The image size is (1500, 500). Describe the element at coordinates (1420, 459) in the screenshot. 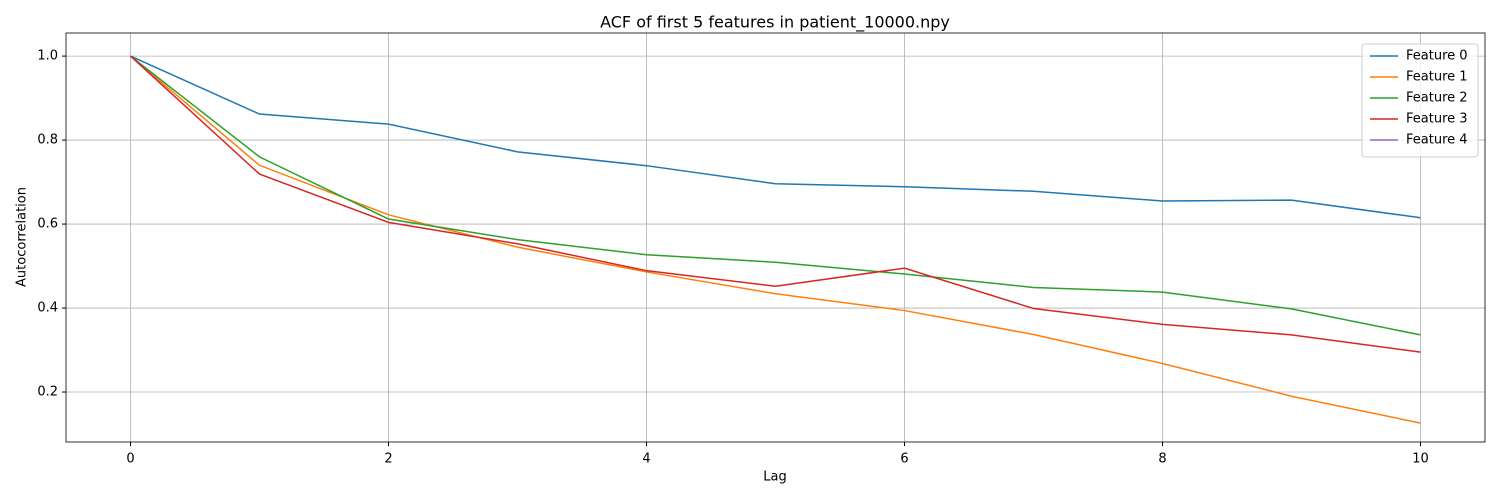

I see `x-tick-label: 10` at that location.